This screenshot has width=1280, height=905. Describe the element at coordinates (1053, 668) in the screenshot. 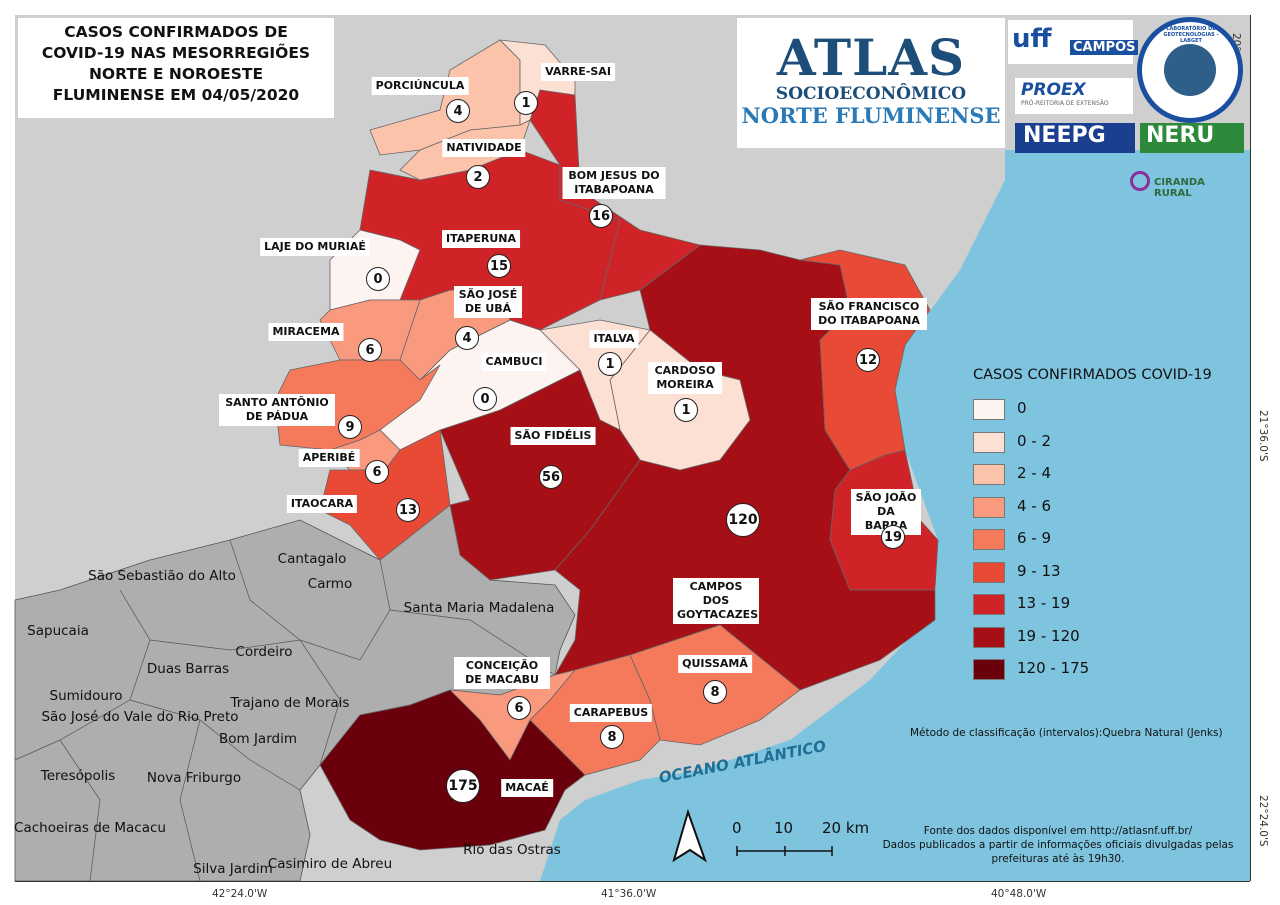

I see `legend-label: 120 - 175` at that location.